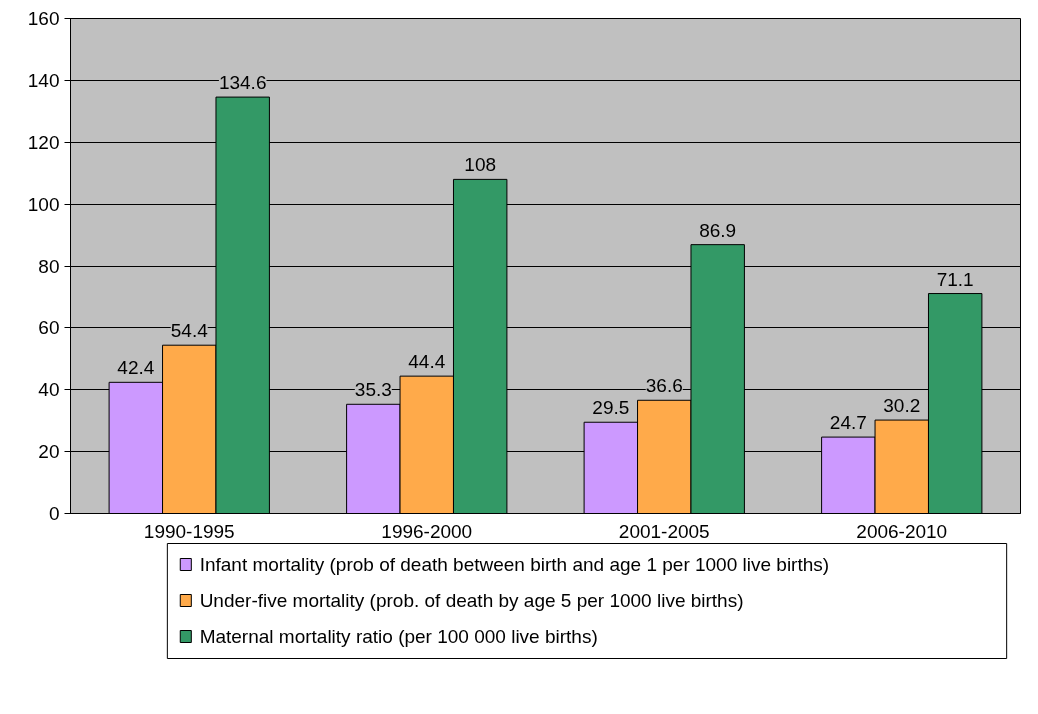 The width and height of the screenshot is (1038, 714). I want to click on data-label: 35.3, so click(373, 390).